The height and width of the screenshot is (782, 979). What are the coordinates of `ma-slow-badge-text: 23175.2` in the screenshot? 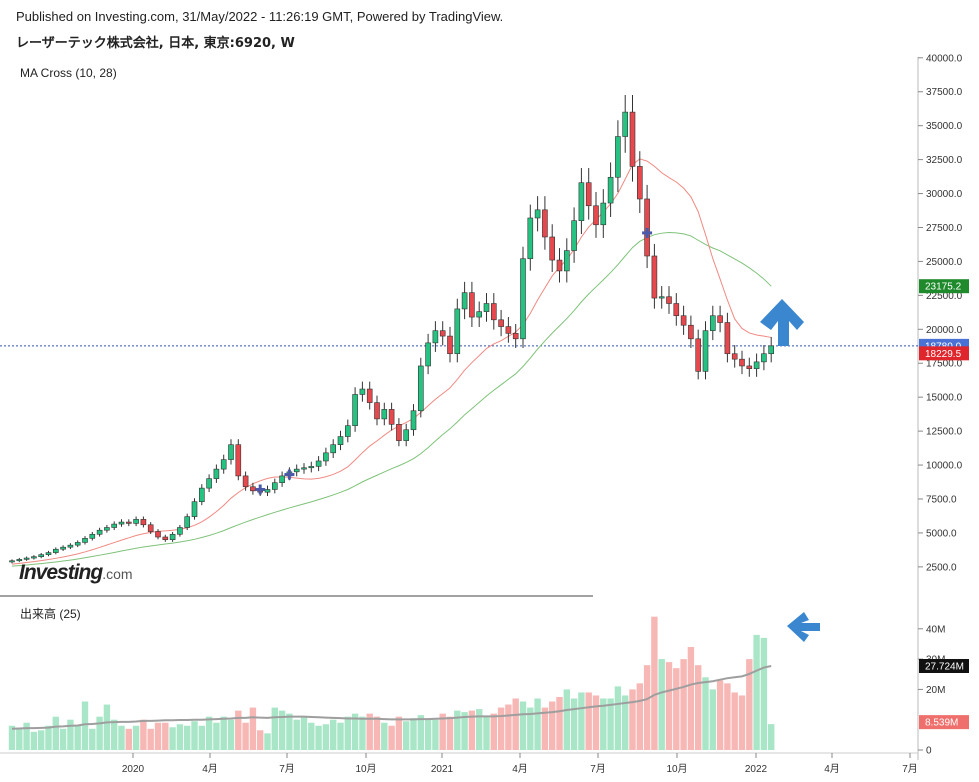 It's located at (943, 287).